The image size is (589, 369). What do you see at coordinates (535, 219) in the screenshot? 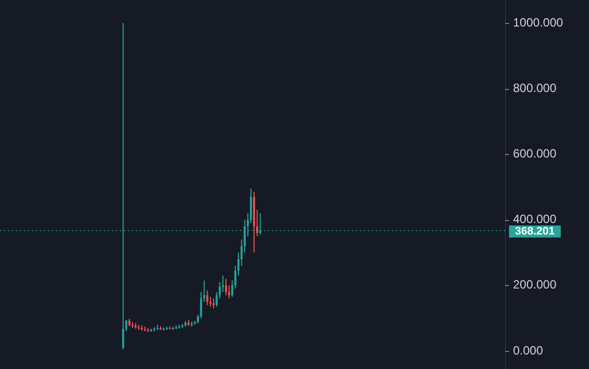
I see `y-tick-label: 400.000` at bounding box center [535, 219].